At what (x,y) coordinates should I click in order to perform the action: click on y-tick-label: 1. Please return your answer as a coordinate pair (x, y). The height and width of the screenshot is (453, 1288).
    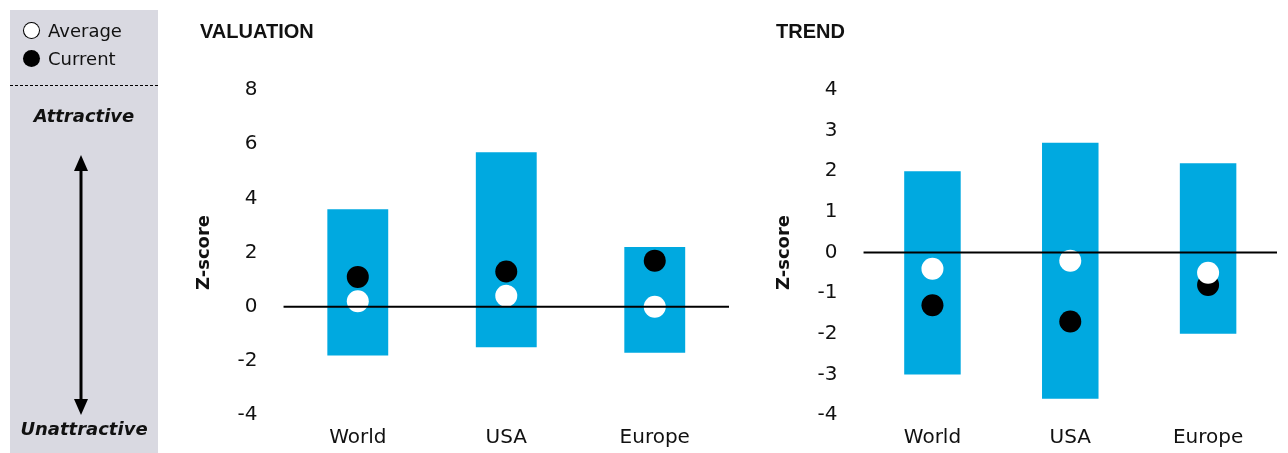
    Looking at the image, I should click on (831, 210).